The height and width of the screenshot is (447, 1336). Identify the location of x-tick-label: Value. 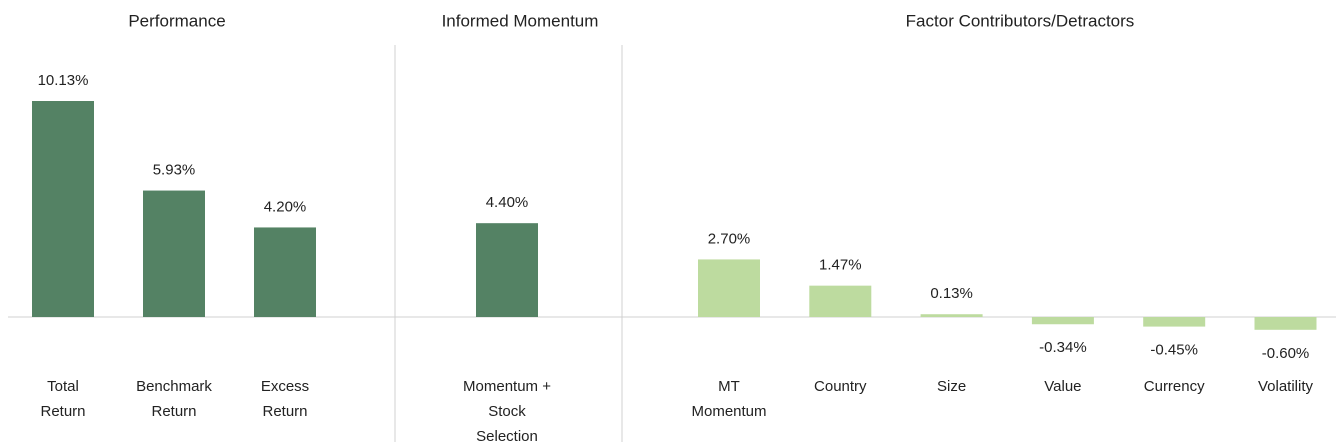
(1062, 386).